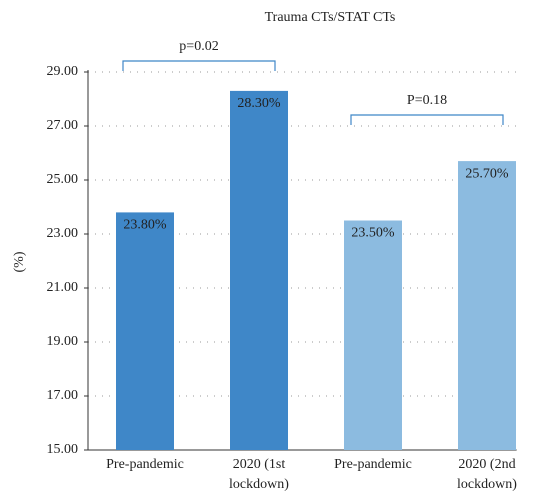 This screenshot has width=533, height=502. I want to click on x-tick-label: 2020 (1st lockdown), so click(259, 474).